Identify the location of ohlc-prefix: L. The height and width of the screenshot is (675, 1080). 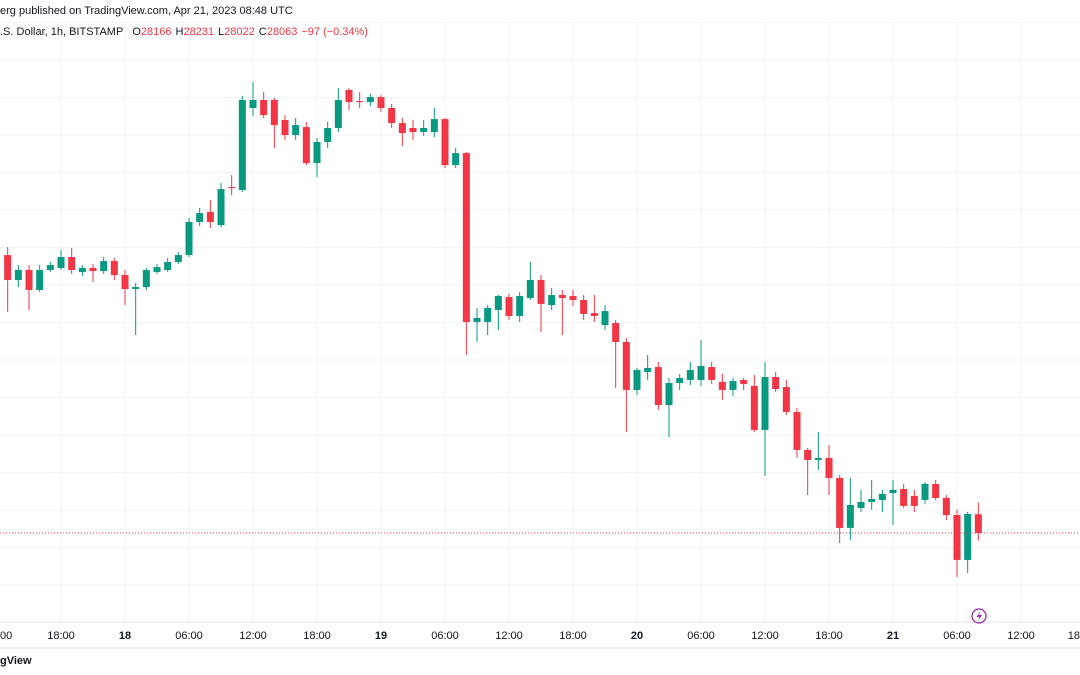
(221, 32).